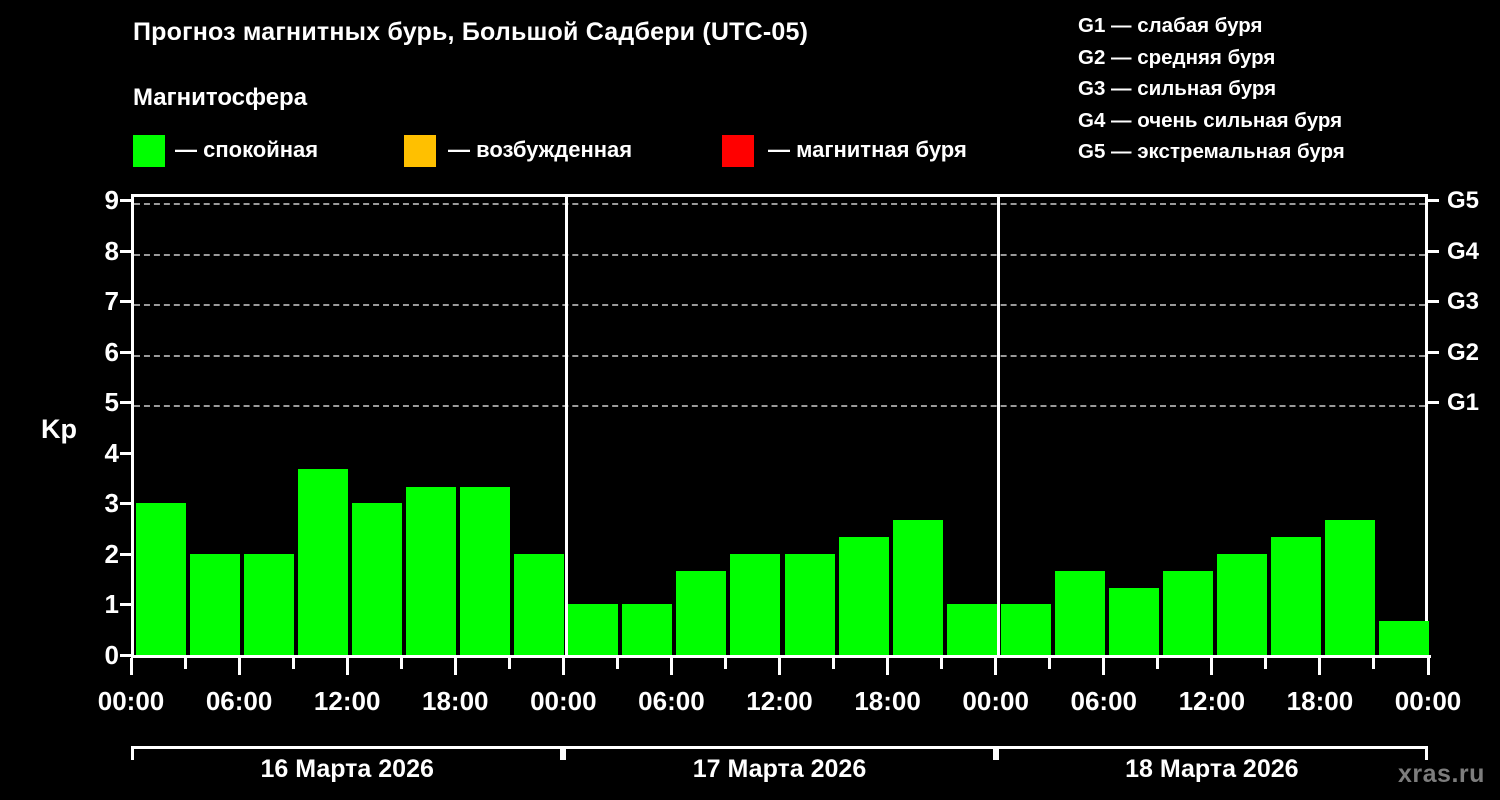 The image size is (1500, 800). Describe the element at coordinates (220, 97) in the screenshot. I see `magnetosphere-heading: Магнитосфера` at that location.